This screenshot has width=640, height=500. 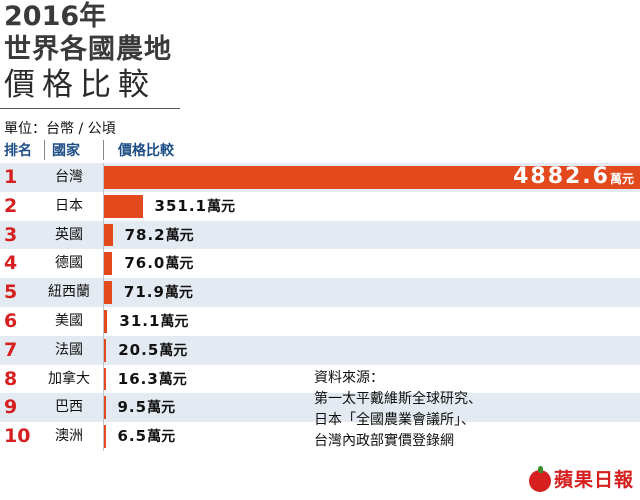 What do you see at coordinates (320, 292) in the screenshot?
I see `chart-row: 5 紐西蘭 71.9萬元` at bounding box center [320, 292].